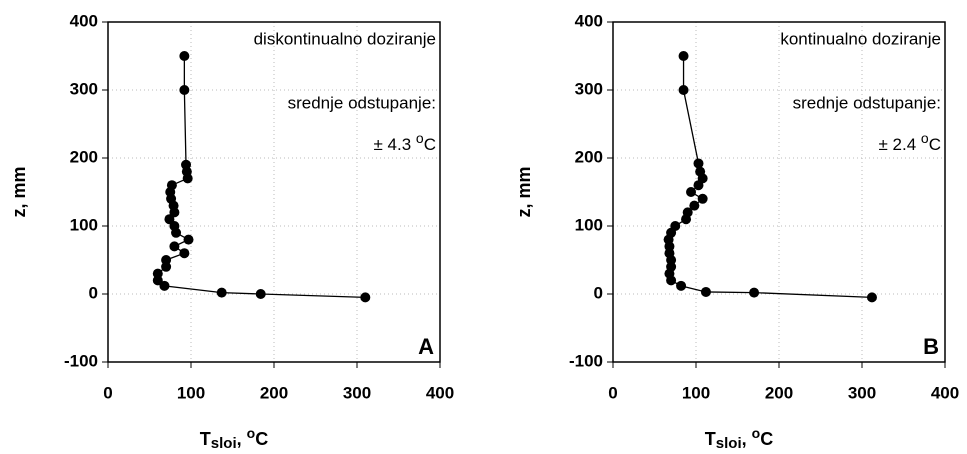  Describe the element at coordinates (345, 38) in the screenshot. I see `annotation: diskontinualno doziranje` at that location.